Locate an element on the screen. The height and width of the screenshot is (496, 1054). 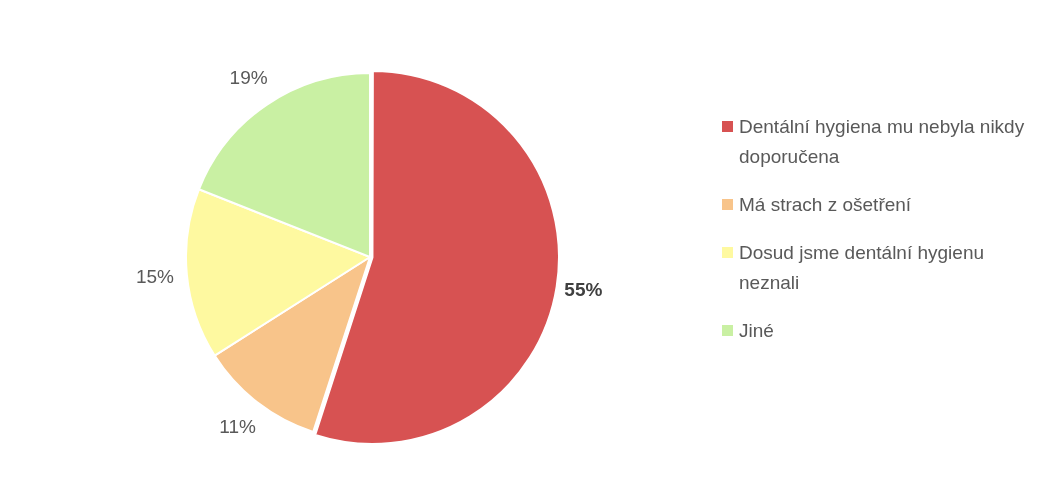
data-label: 15% is located at coordinates (155, 276).